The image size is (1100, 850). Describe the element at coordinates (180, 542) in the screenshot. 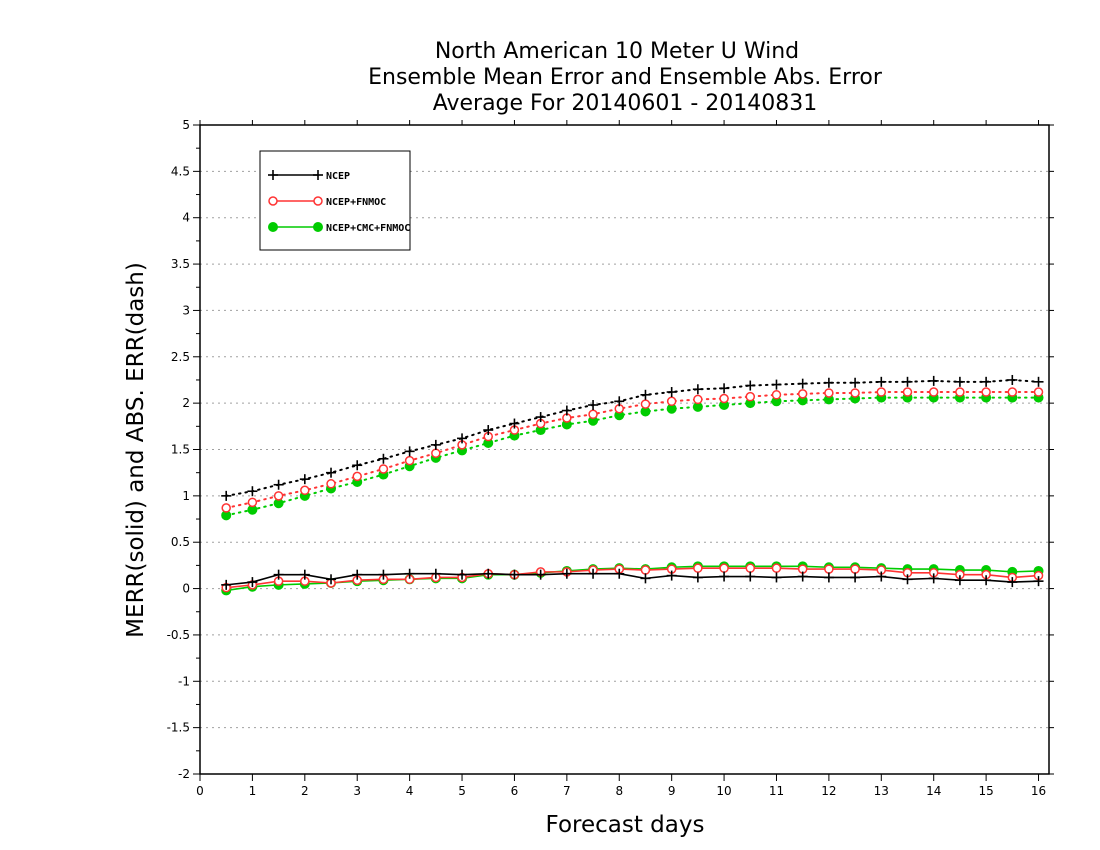

I see `y-tick-label: 0.5` at that location.